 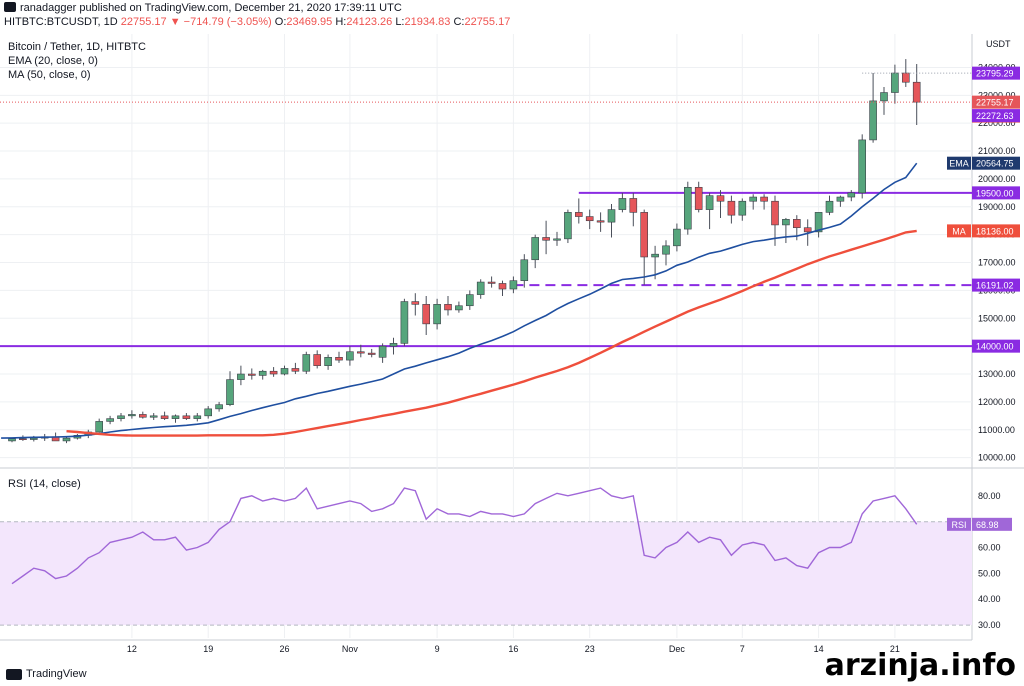 What do you see at coordinates (77, 47) in the screenshot?
I see `legend-title: Bitcoin / Tether, 1D, HITBTC` at bounding box center [77, 47].